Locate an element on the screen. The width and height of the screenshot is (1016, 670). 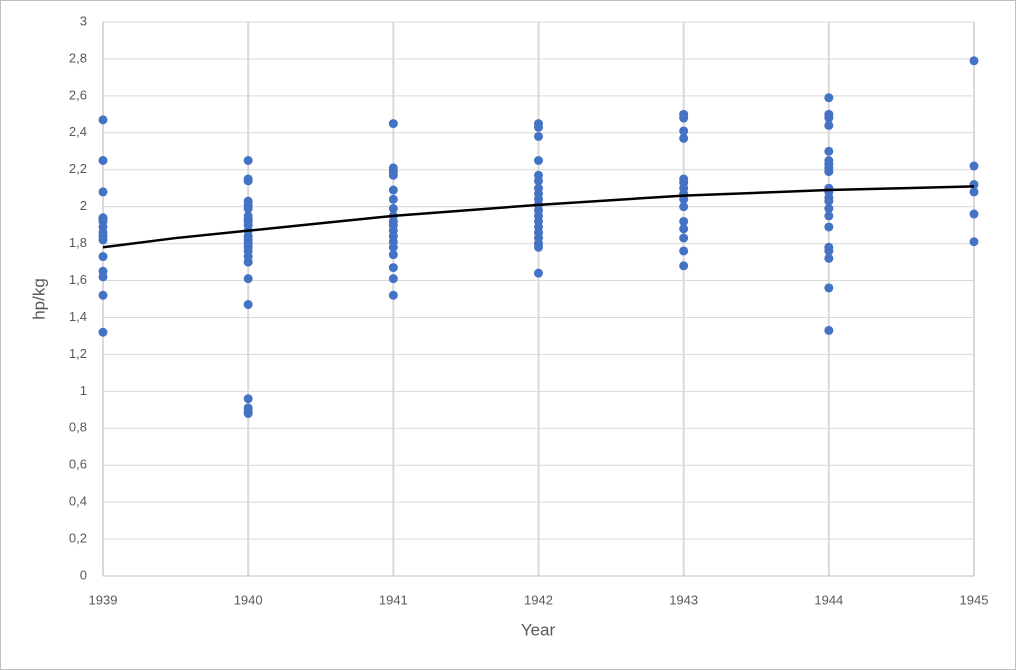
y-tick-label: 1,8 is located at coordinates (78, 242).